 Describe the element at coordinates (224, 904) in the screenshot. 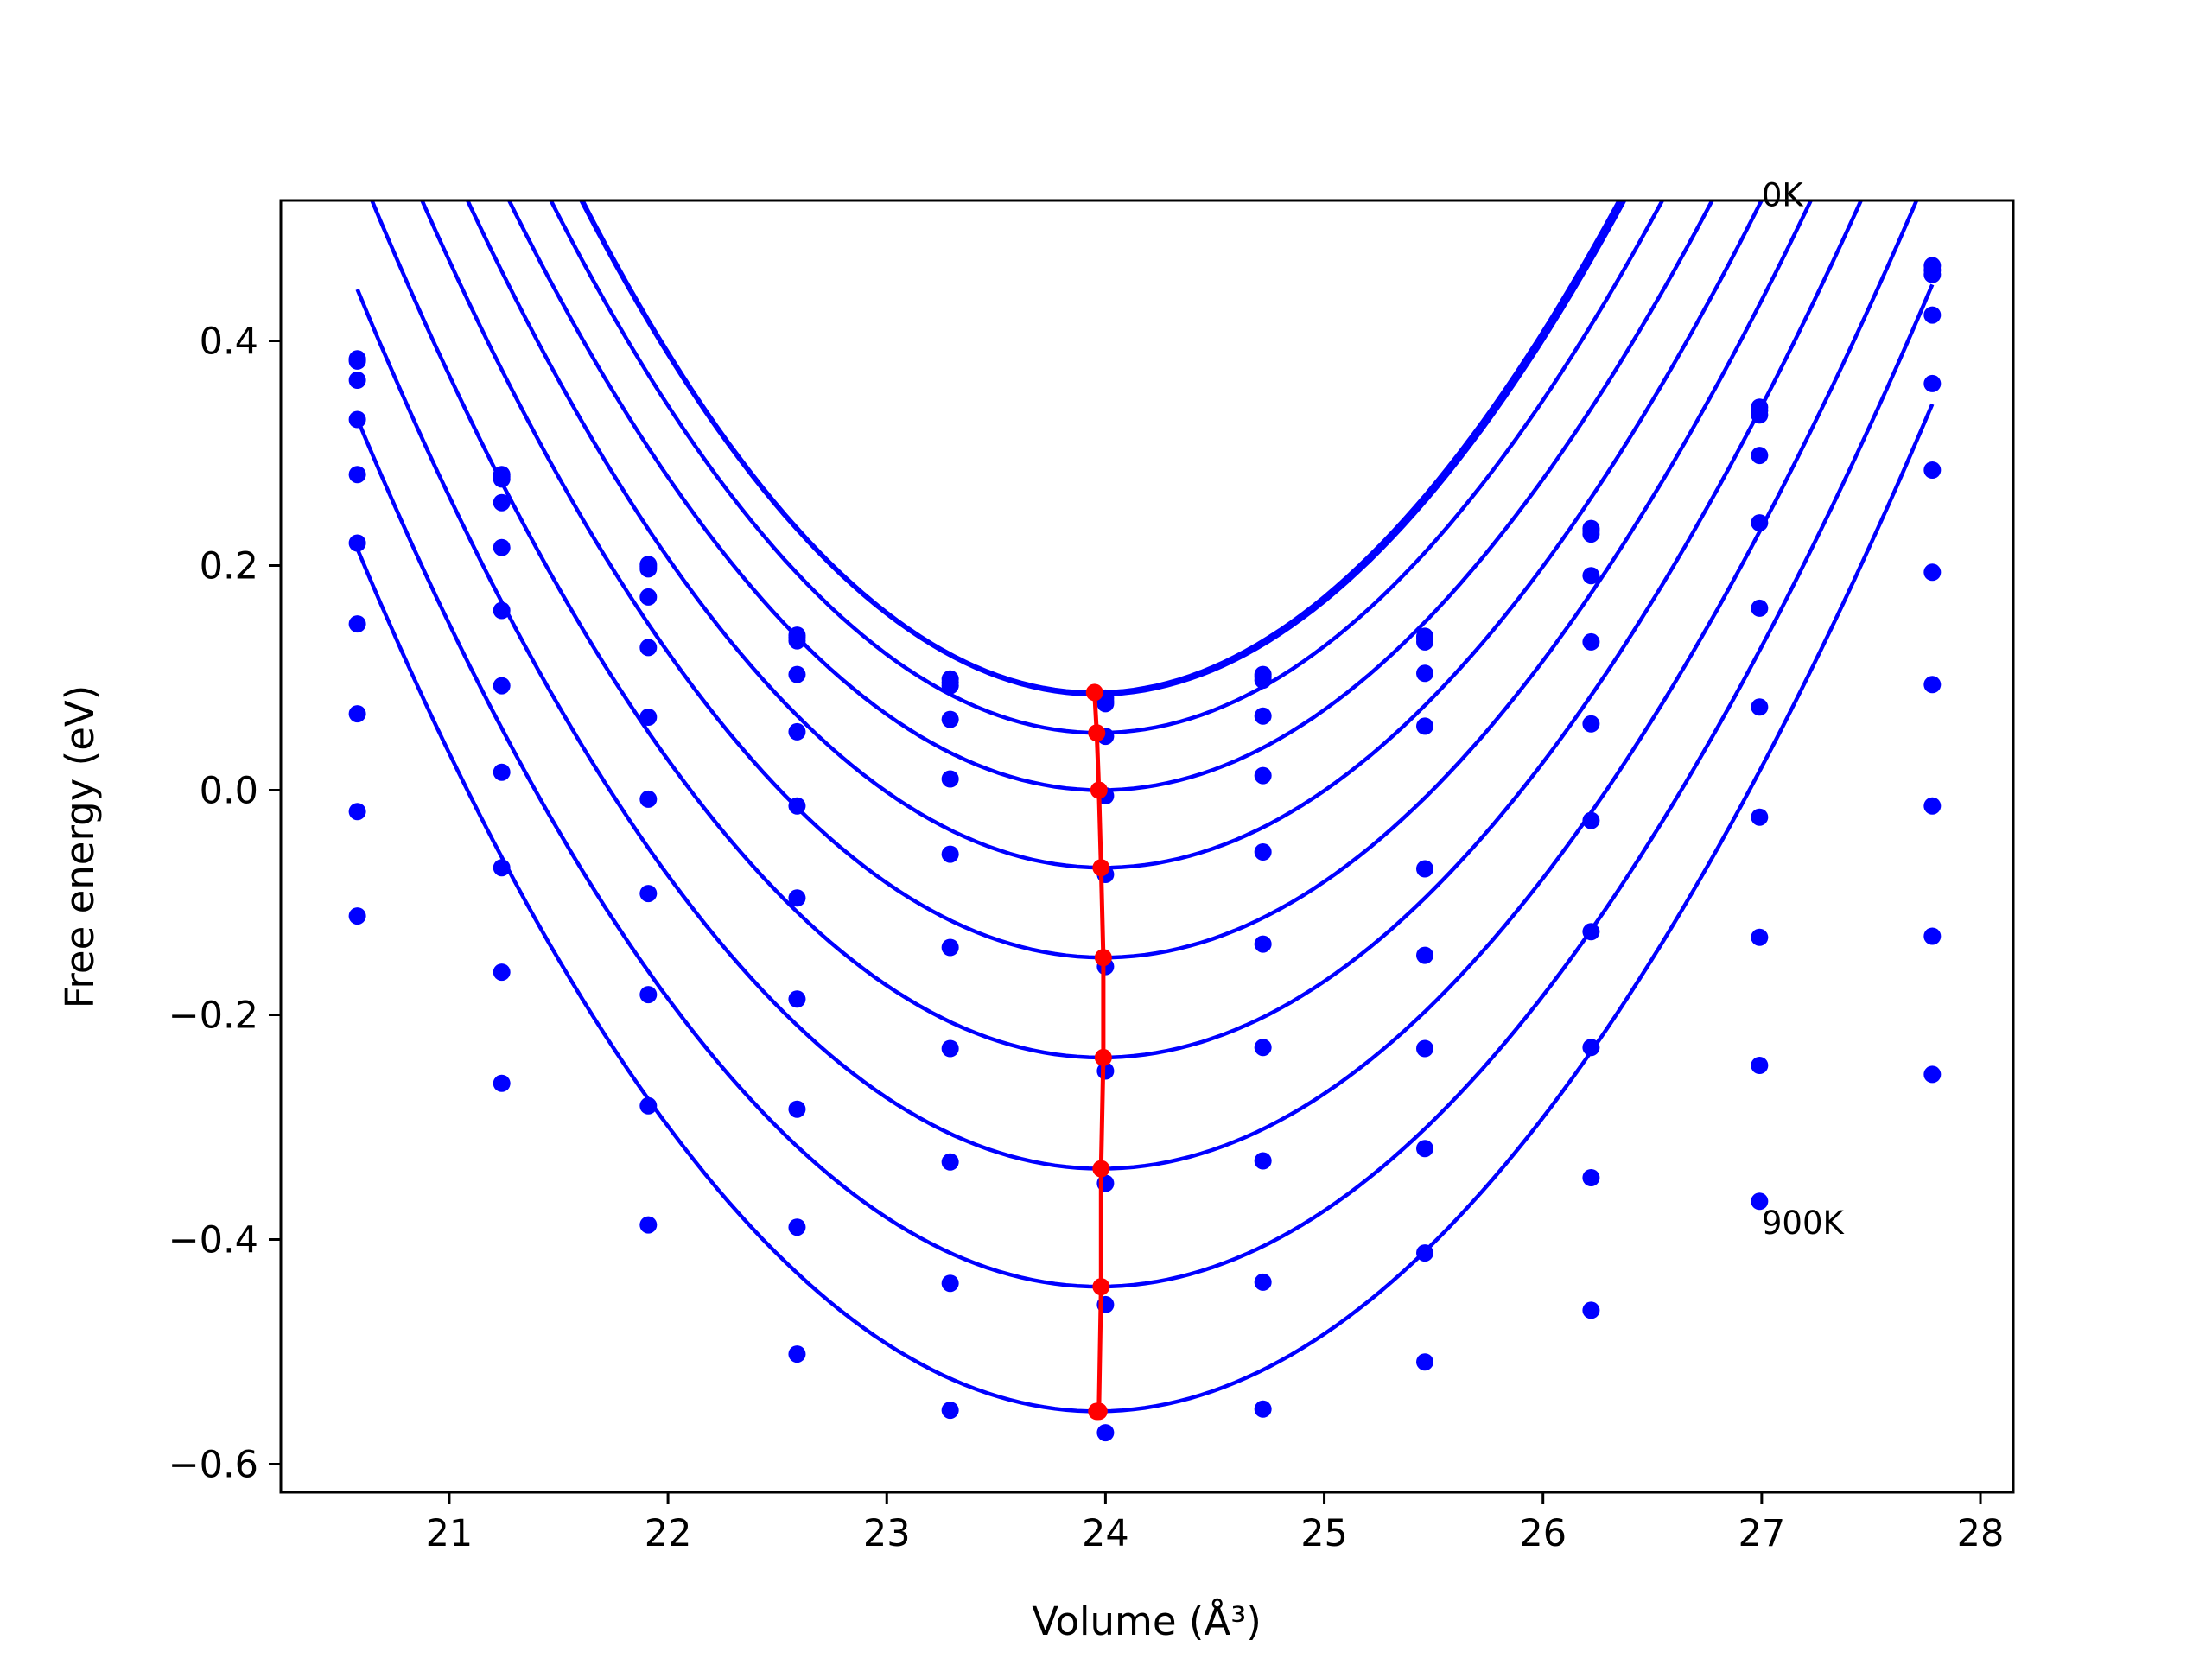

I see `y-axis: −0.6 −0.4 −0.2 0.0 0.2 0.4` at that location.